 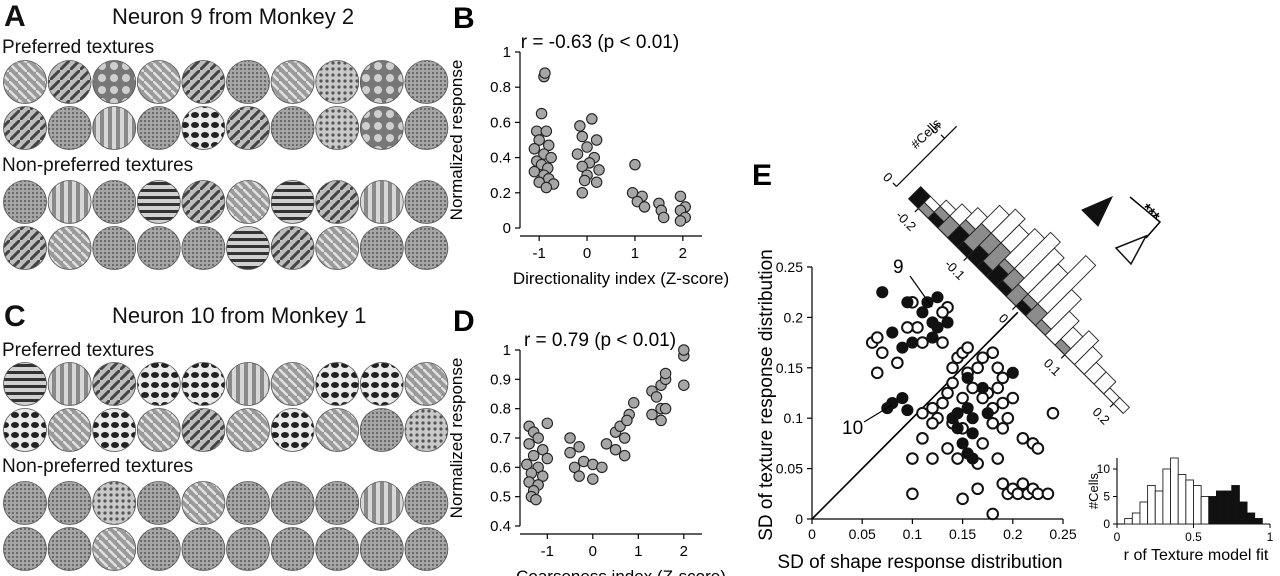 I want to click on panel-a-nonpreferred-label: Non-preferred textures, so click(x=98, y=165).